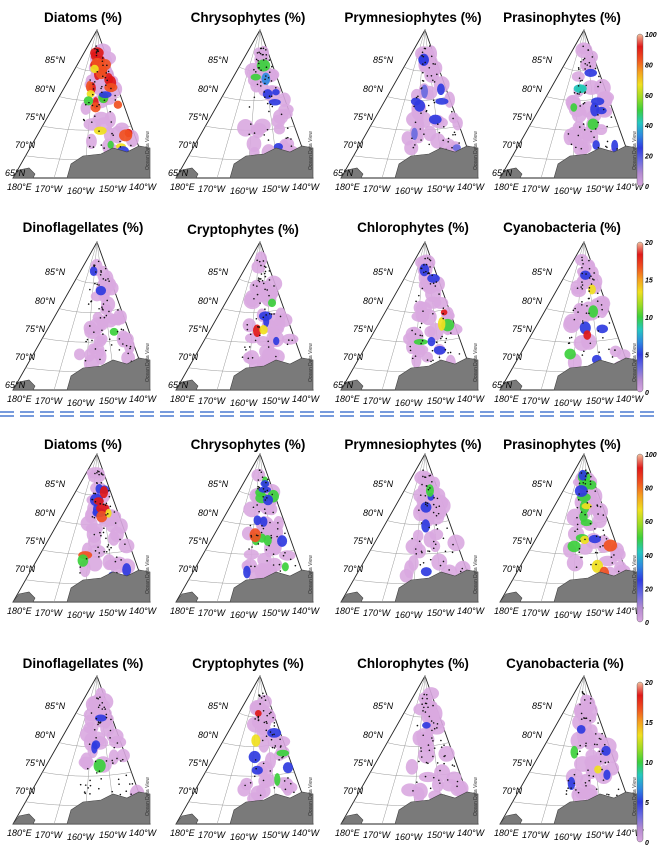 The image size is (658, 854). Describe the element at coordinates (143, 187) in the screenshot. I see `longitude-label: 140°W` at that location.